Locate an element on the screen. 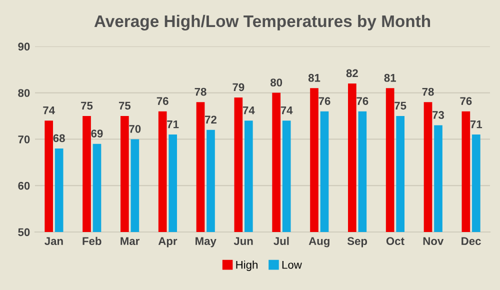 The image size is (500, 290). x-tick-label: Nov is located at coordinates (433, 241).